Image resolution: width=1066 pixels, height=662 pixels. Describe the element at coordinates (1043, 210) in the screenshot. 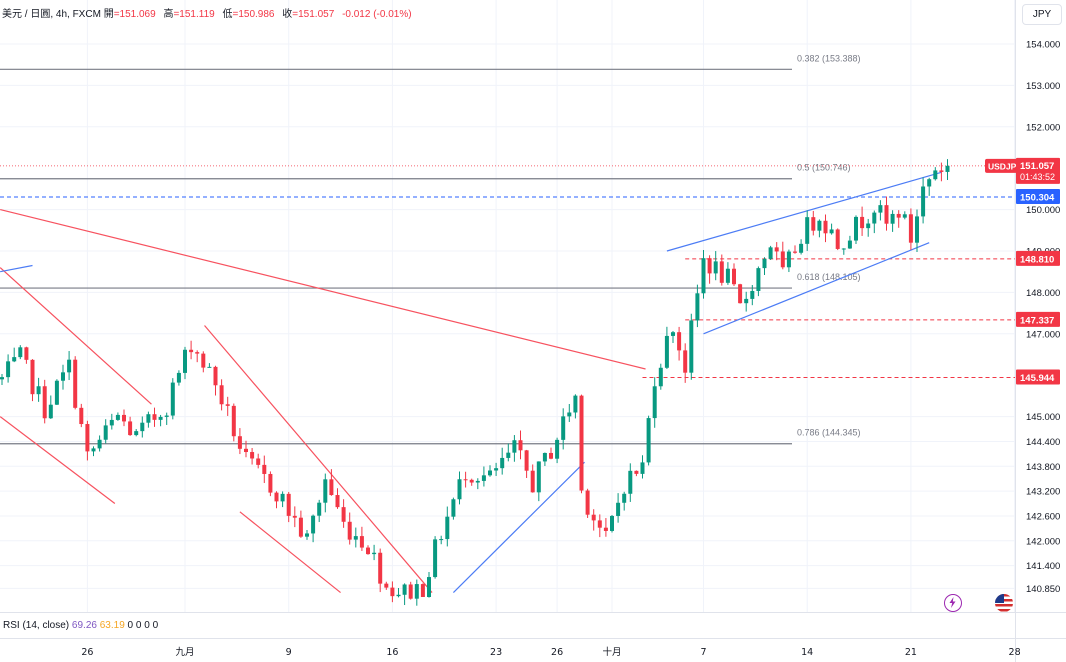

I see `price-tick-label: 150.000` at that location.